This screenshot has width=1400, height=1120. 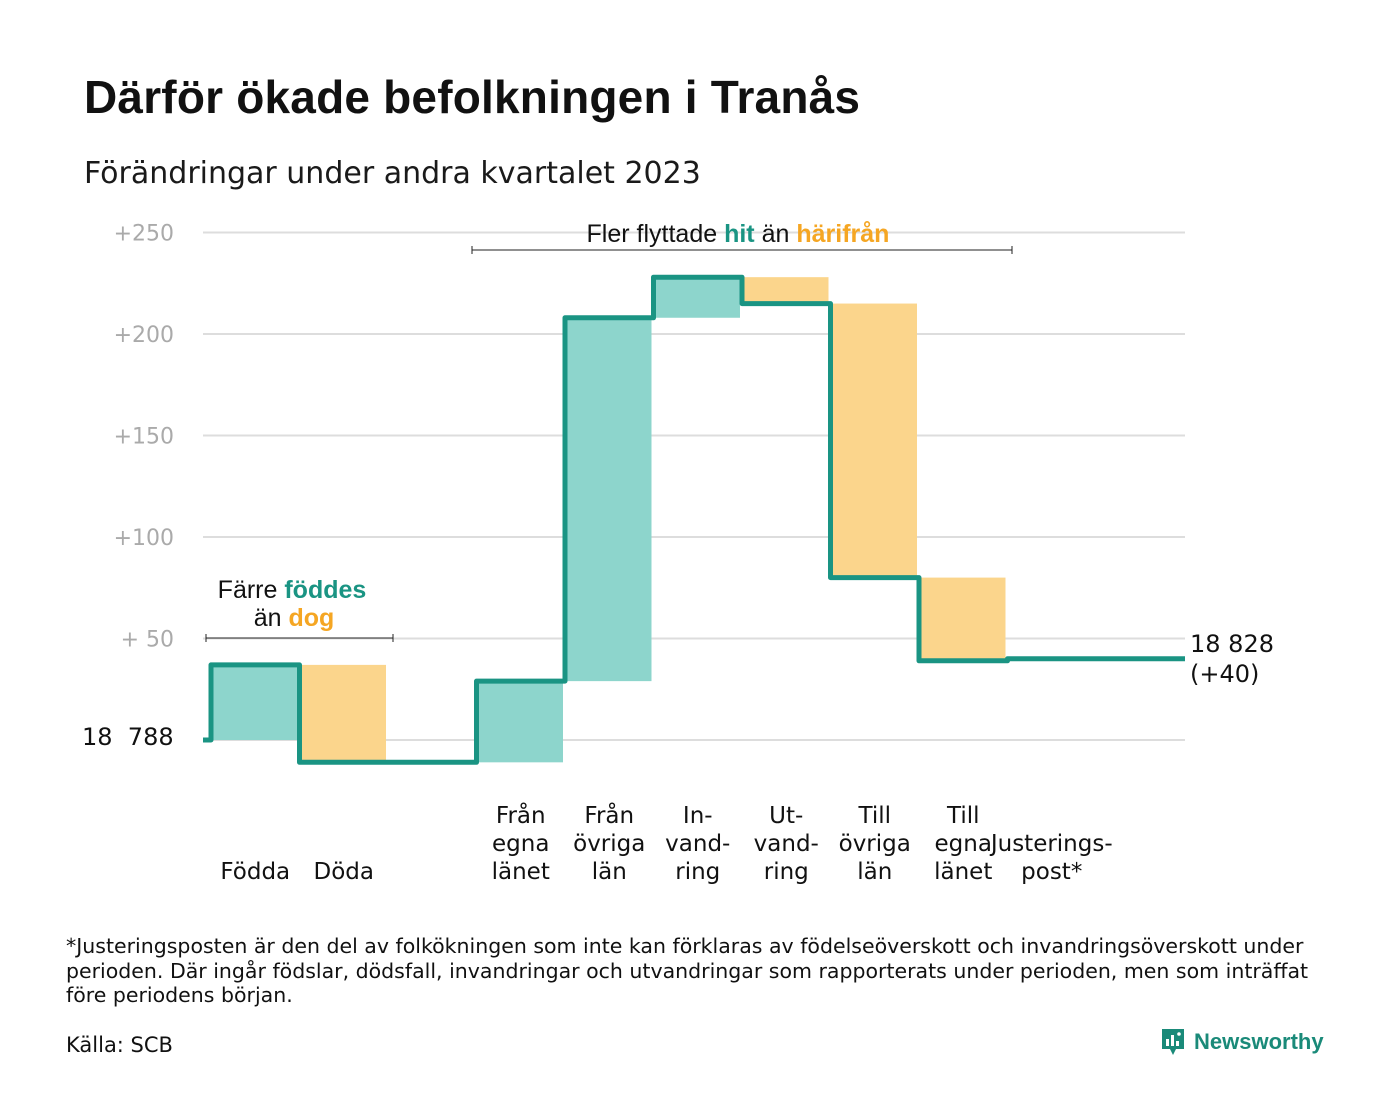 What do you see at coordinates (652, 234) in the screenshot?
I see `migration-annotation-prefix: Fler flyttade` at bounding box center [652, 234].